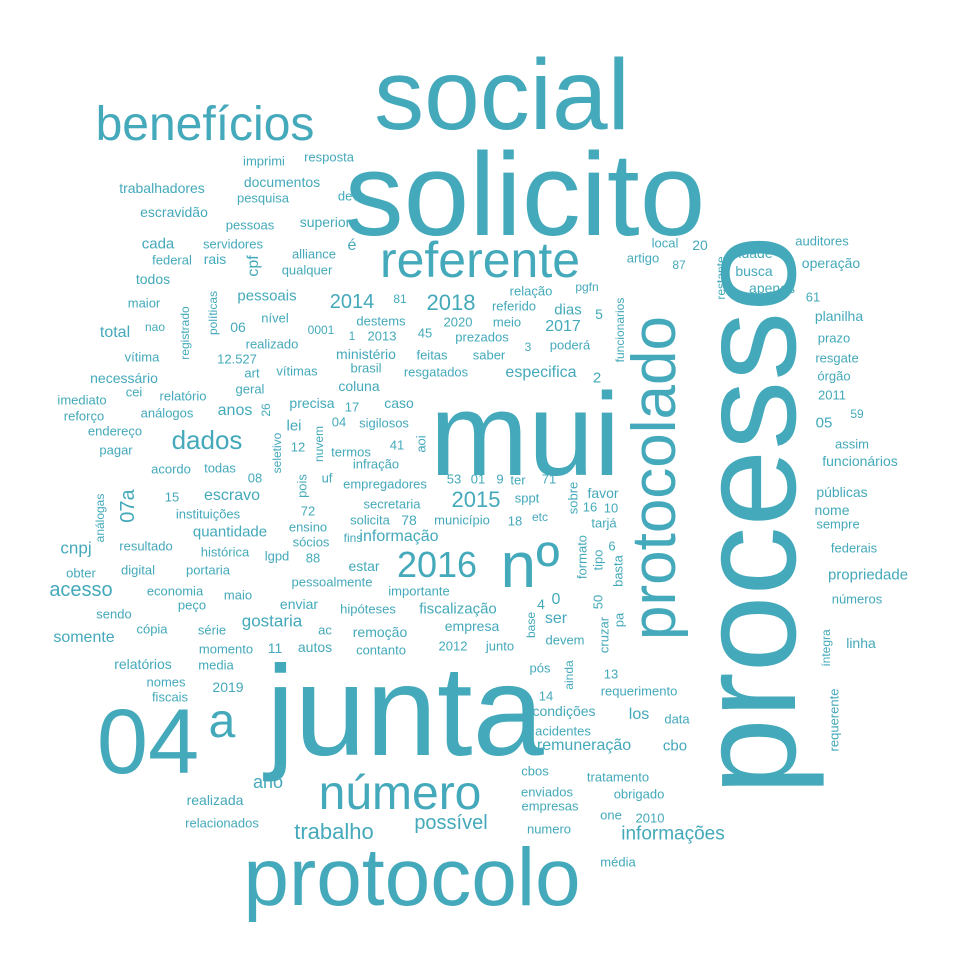 The width and height of the screenshot is (960, 960). Describe the element at coordinates (380, 632) in the screenshot. I see `word-remocao: remoção` at that location.